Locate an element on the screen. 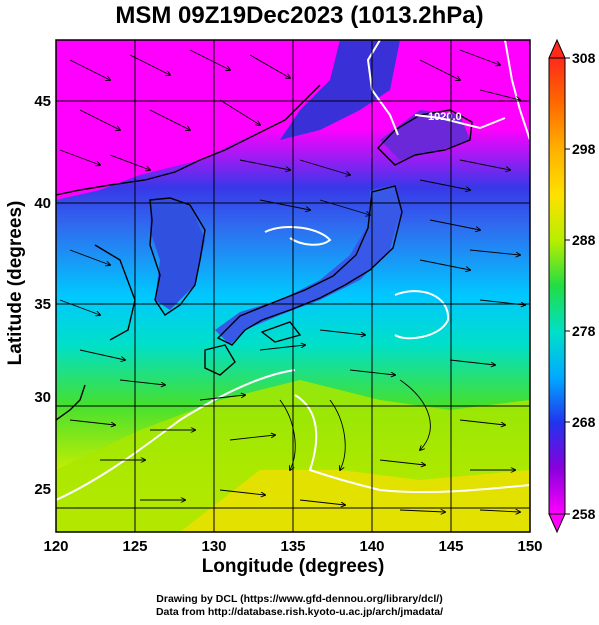 The width and height of the screenshot is (599, 625). x-tick-140: 140 is located at coordinates (371, 546).